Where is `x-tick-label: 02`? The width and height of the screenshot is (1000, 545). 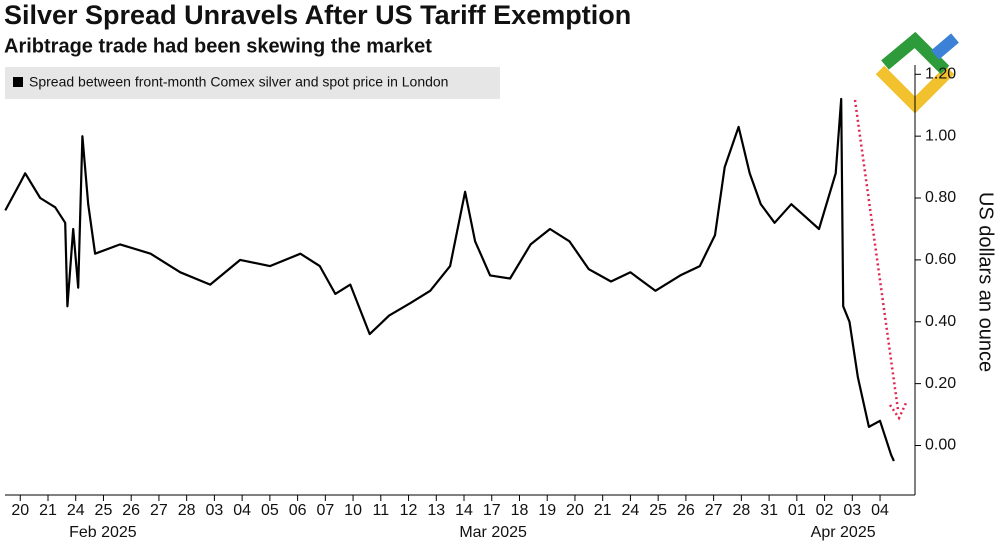 x-tick-label: 02 is located at coordinates (825, 510).